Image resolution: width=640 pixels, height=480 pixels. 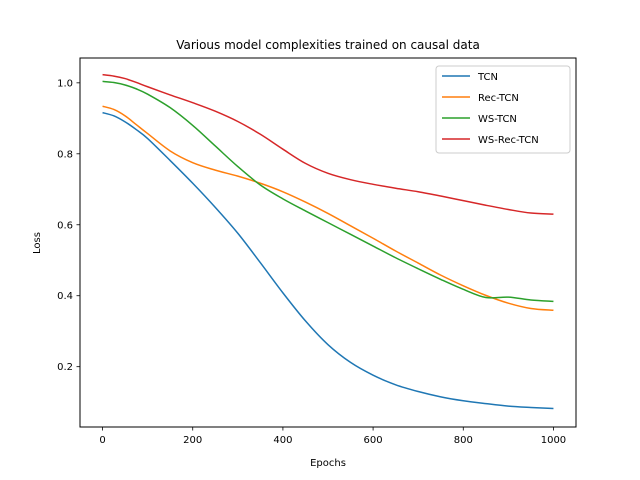 What do you see at coordinates (373, 440) in the screenshot?
I see `x-tick-label: 600` at bounding box center [373, 440].